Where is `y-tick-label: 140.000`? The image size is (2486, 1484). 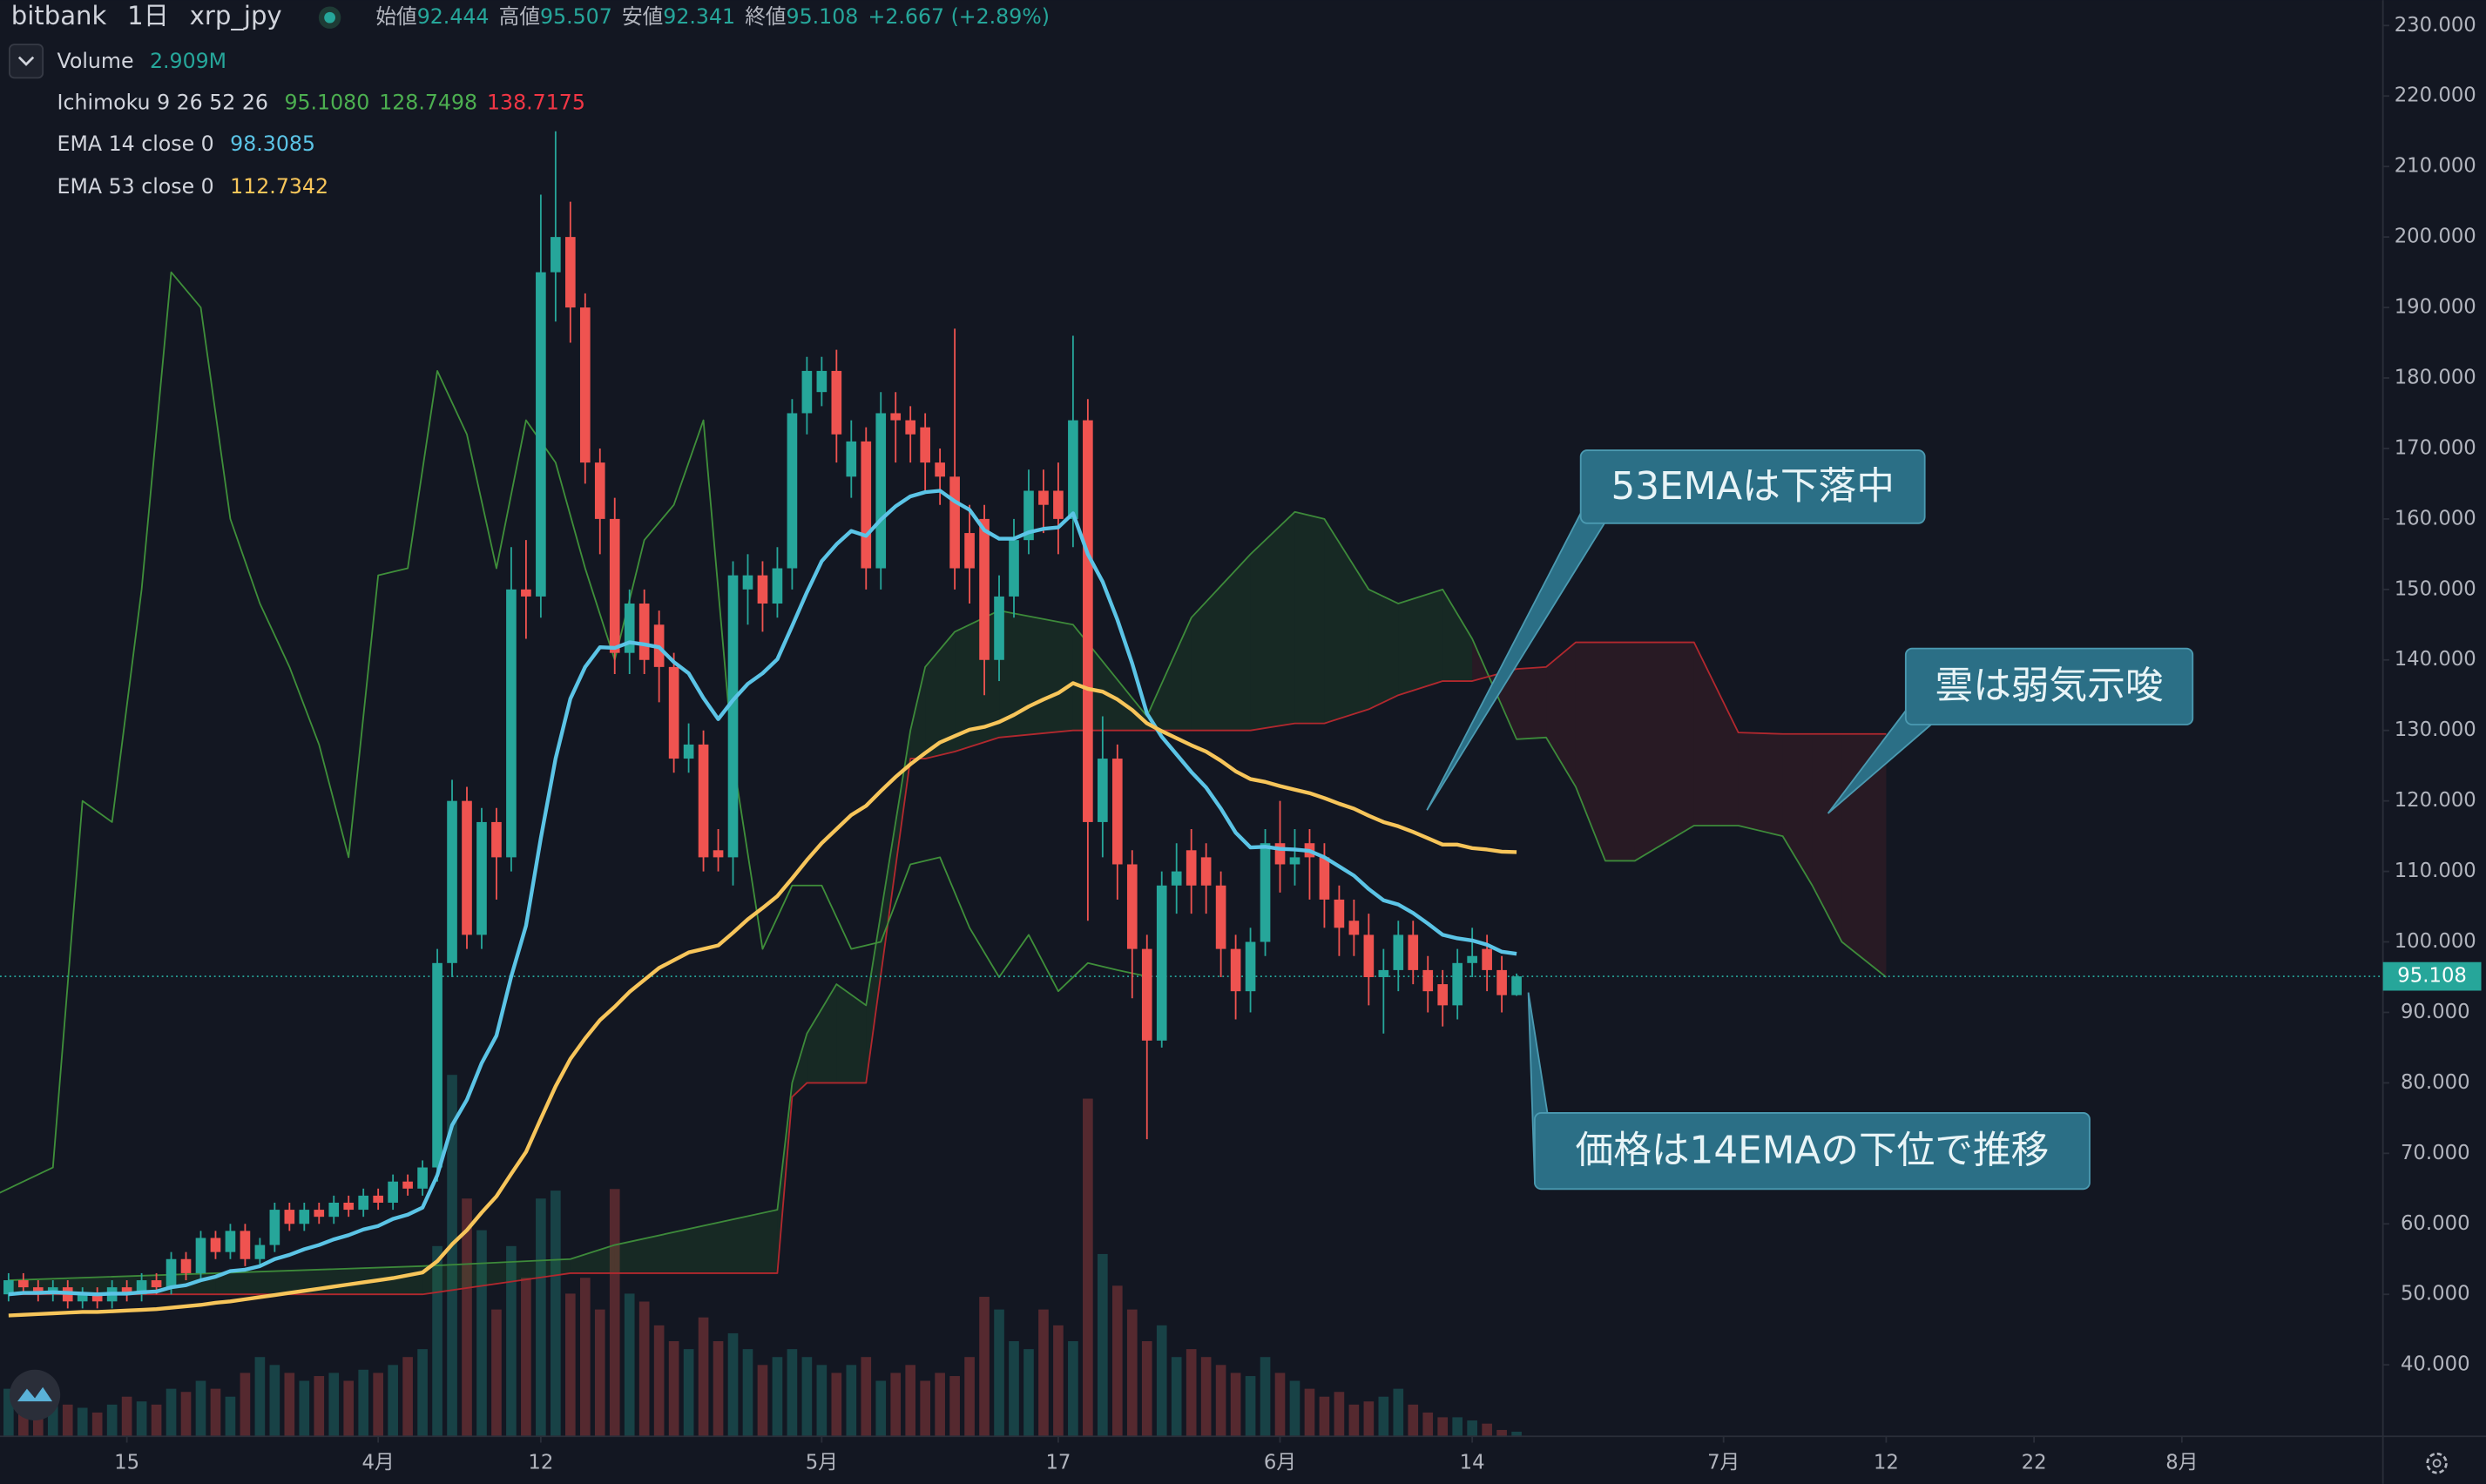
y-tick-label: 140.000 is located at coordinates (2435, 659).